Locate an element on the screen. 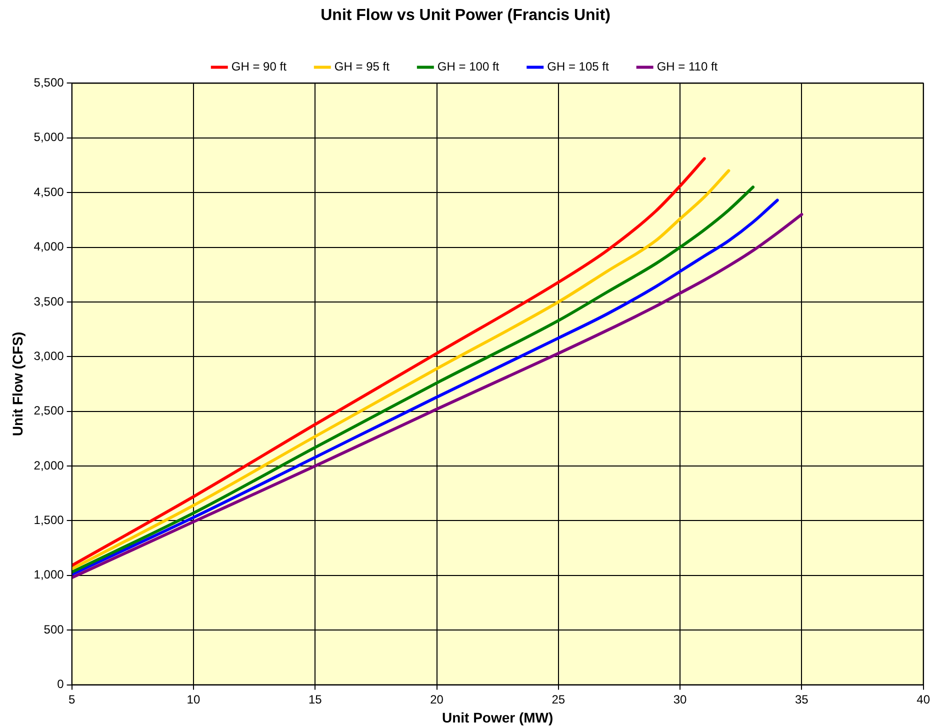 The width and height of the screenshot is (933, 727). legend-label: GH = 105 ft is located at coordinates (578, 67).